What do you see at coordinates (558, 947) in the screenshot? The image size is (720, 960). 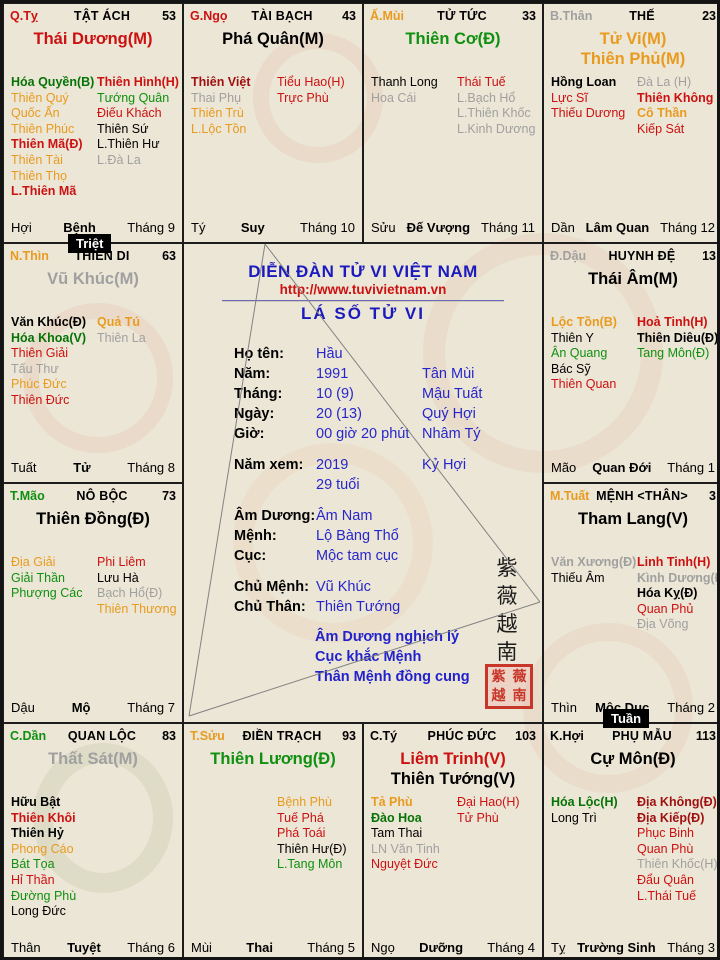 I see `earthly-branch-label: Tỵ` at bounding box center [558, 947].